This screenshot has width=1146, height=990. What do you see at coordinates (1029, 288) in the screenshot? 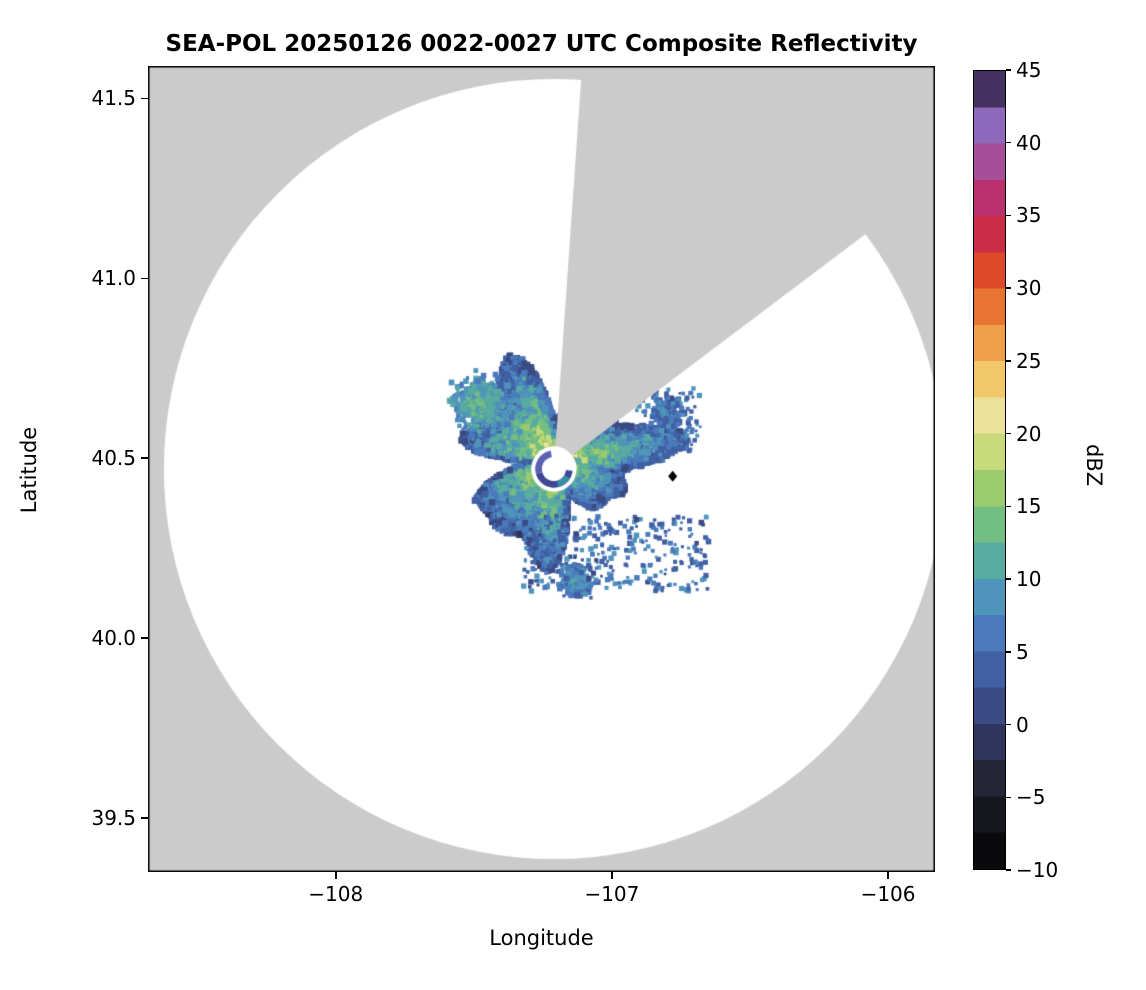
I see `colorbar-tick-label: 30` at bounding box center [1029, 288].